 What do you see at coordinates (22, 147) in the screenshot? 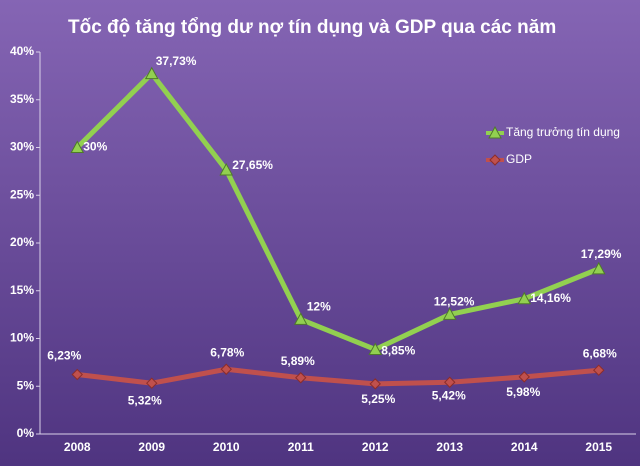
I see `y-tick-label: 30%` at bounding box center [22, 147].